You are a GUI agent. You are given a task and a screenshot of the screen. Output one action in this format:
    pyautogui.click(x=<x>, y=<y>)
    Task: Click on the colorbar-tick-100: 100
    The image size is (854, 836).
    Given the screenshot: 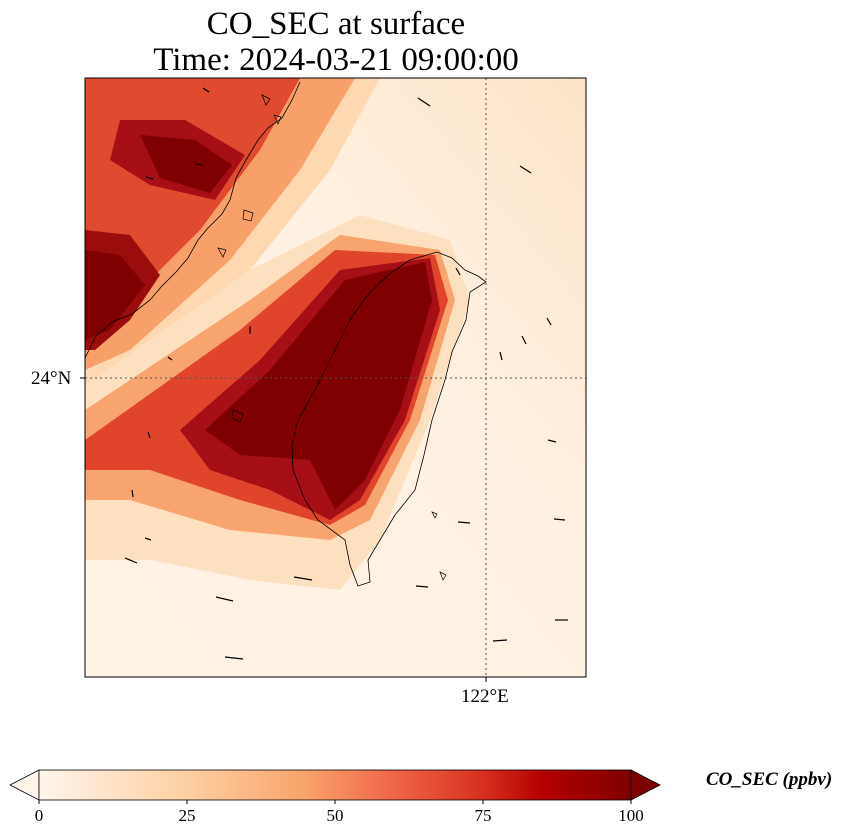 What is the action you would take?
    pyautogui.click(x=631, y=815)
    